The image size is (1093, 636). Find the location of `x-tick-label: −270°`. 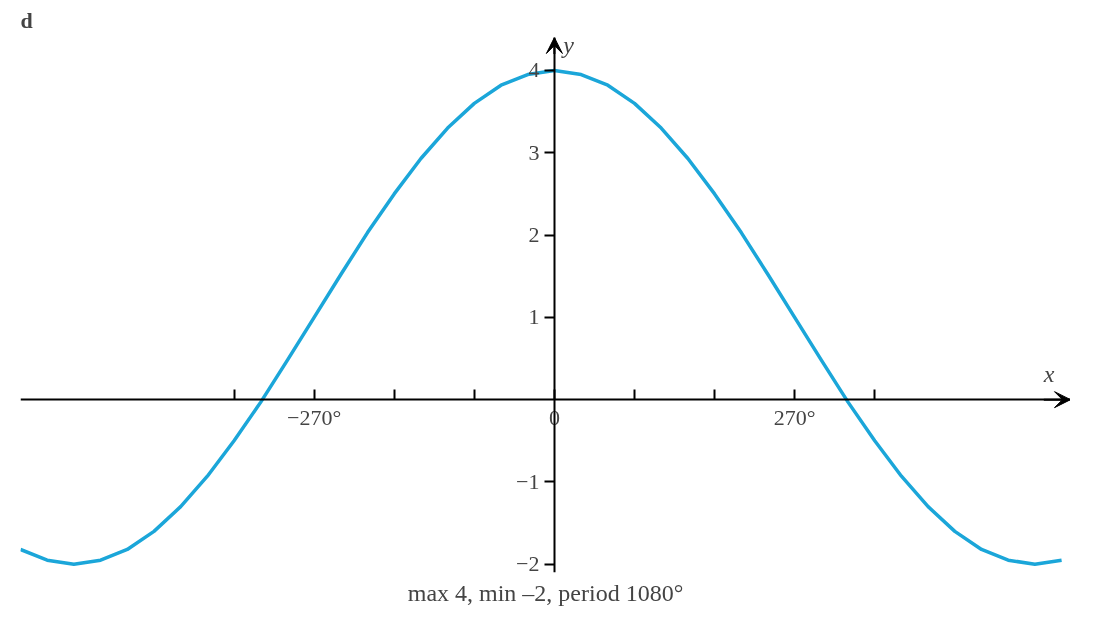

x-tick-label: −270° is located at coordinates (314, 417).